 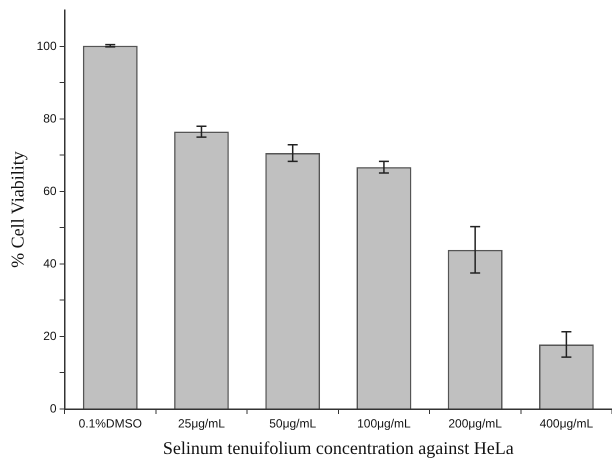 I want to click on x-tick-label: 400μg/mL, so click(x=567, y=423).